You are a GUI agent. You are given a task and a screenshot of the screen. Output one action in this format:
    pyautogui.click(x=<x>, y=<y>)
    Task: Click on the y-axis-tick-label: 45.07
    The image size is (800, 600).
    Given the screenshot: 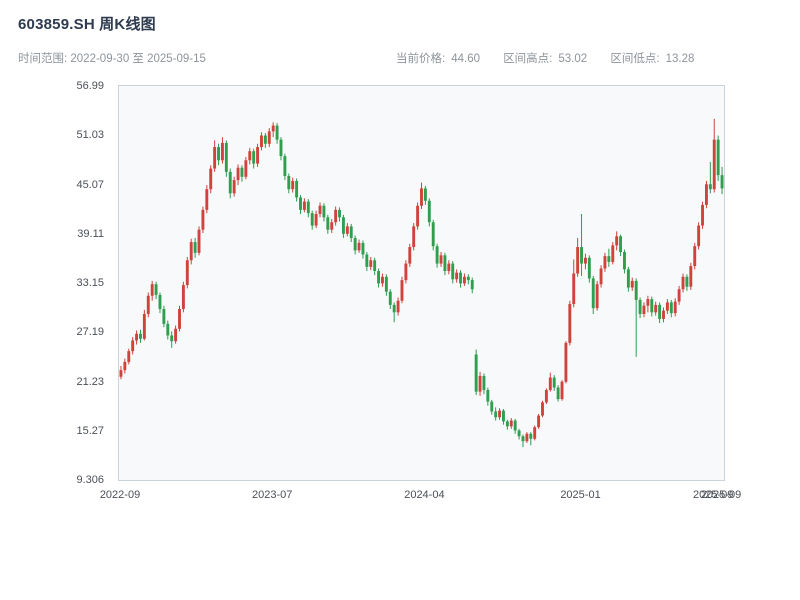 What is the action you would take?
    pyautogui.click(x=90, y=184)
    